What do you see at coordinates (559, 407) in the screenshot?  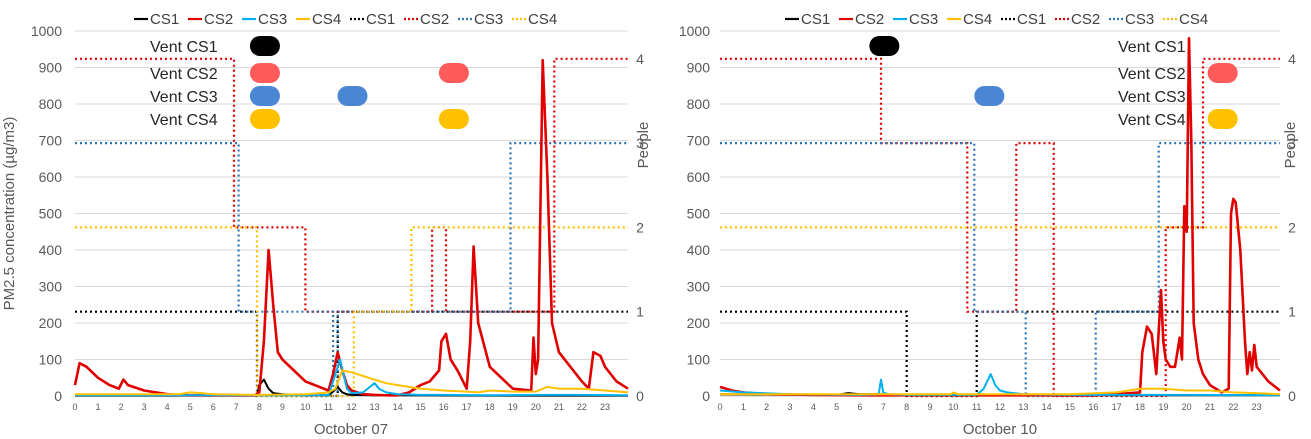 I see `x-tick-label: 21` at bounding box center [559, 407].